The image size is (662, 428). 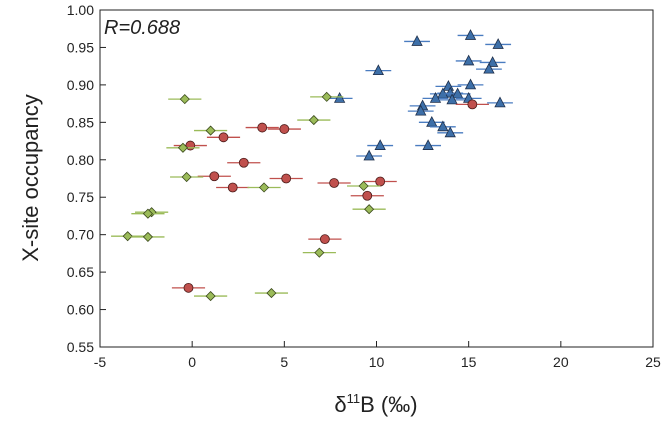 What do you see at coordinates (340, 404) in the screenshot?
I see `x-axis-title-main: δ` at bounding box center [340, 404].